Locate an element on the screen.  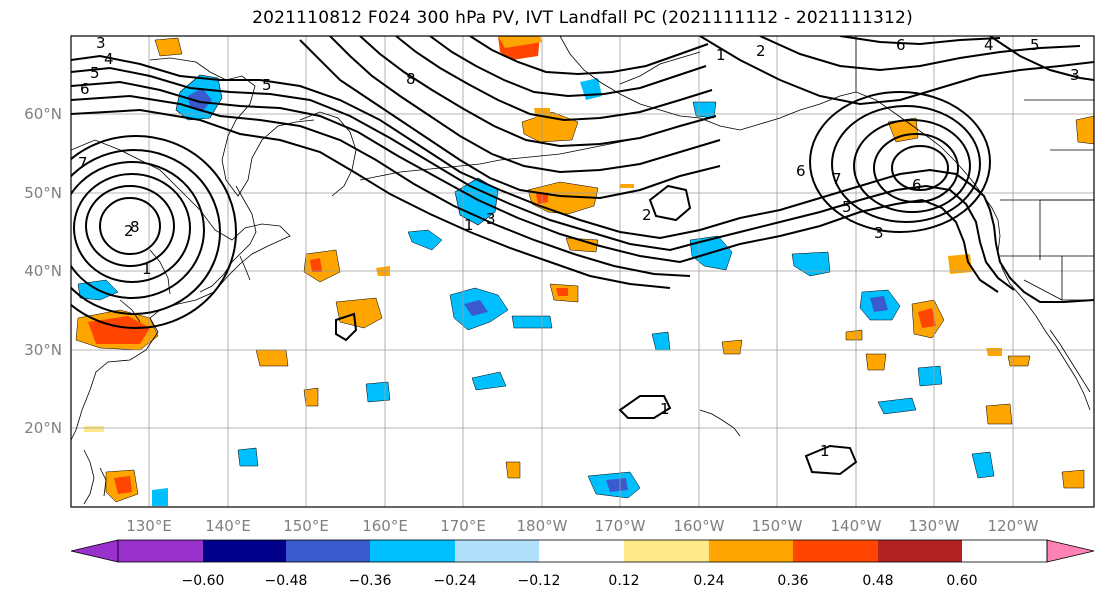
colorbar-tick-label: −0.12 is located at coordinates (539, 581).